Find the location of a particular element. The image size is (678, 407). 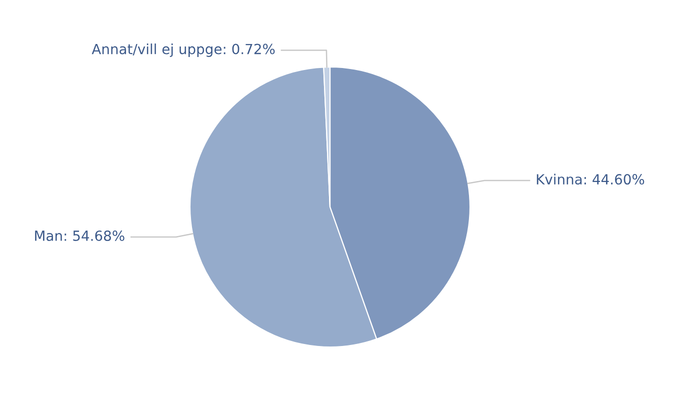

slice-label: Annat/vill ej uppge: 0.72% is located at coordinates (183, 50).